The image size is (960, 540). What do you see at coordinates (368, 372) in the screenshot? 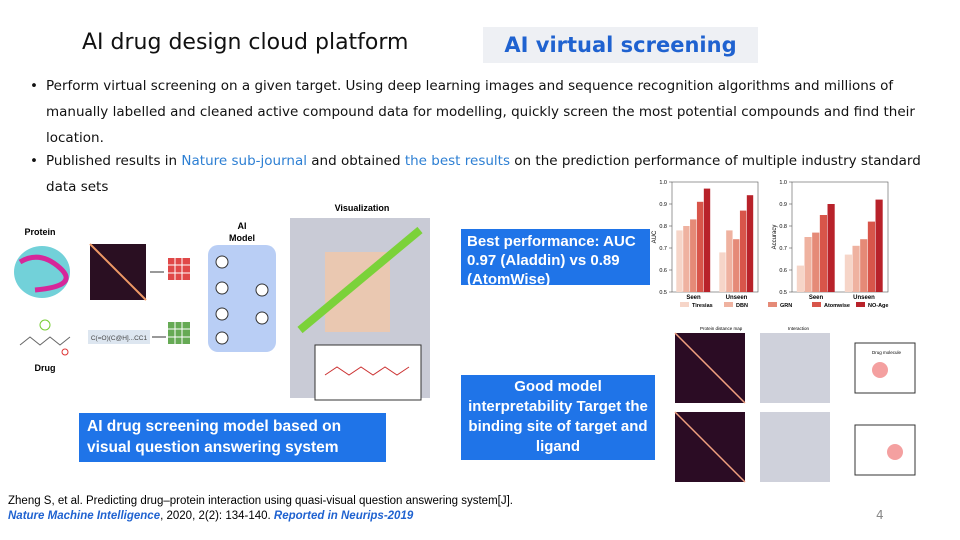
I see `drug-inset` at bounding box center [368, 372].